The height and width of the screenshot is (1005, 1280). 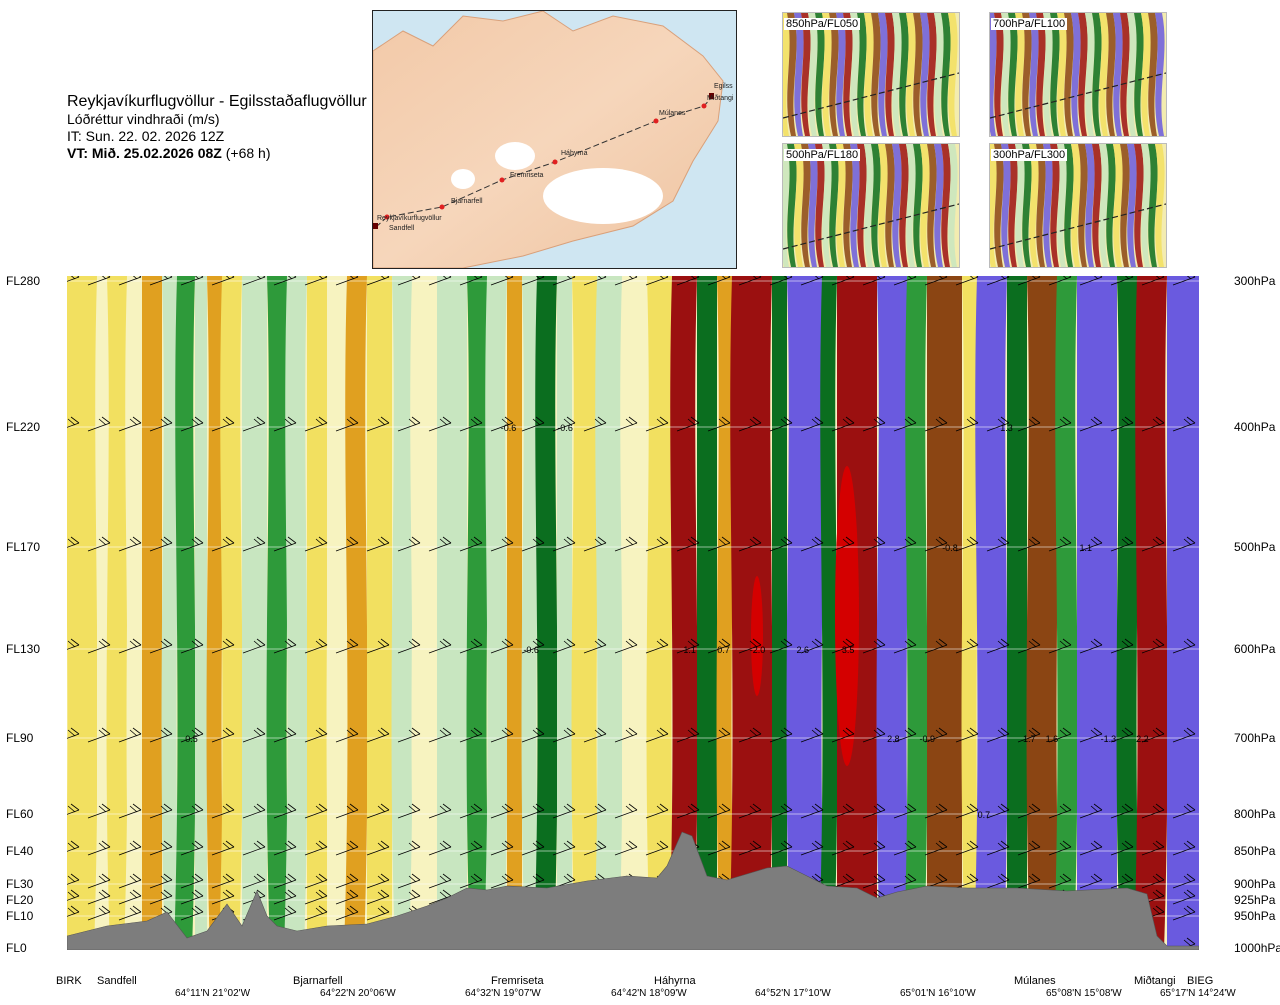 What do you see at coordinates (144, 153) in the screenshot?
I see `valid-time-main: VT: Mið. 25.02.2026 08Z` at bounding box center [144, 153].